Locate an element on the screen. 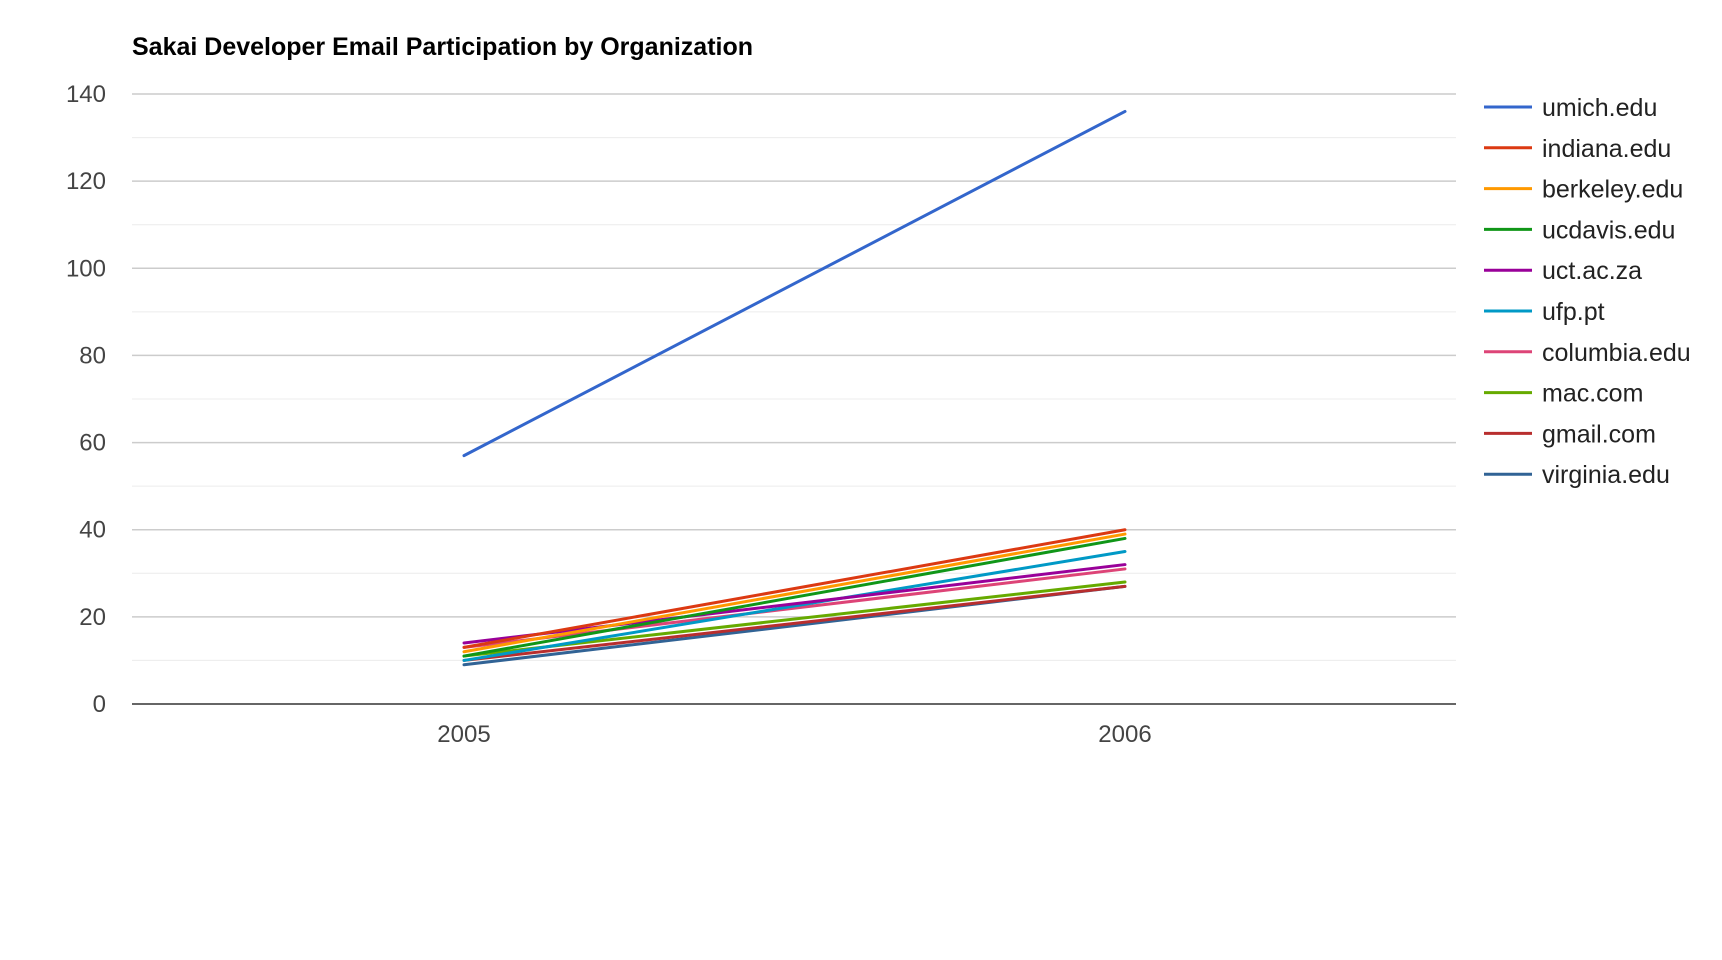 Image resolution: width=1722 pixels, height=960 pixels. legend-item: ucdavis.edu is located at coordinates (1579, 230).